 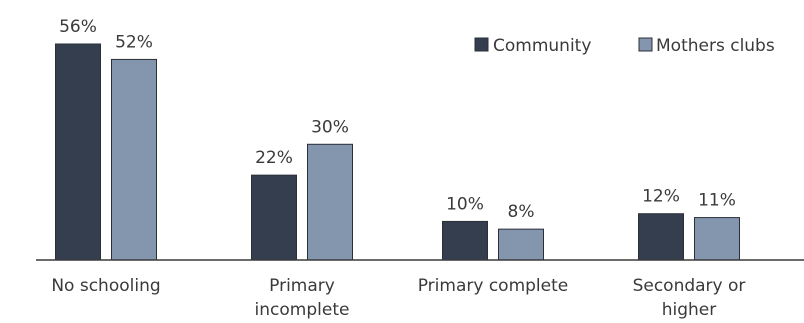 I want to click on legend-swatch-mothers-clubs, so click(x=645, y=44).